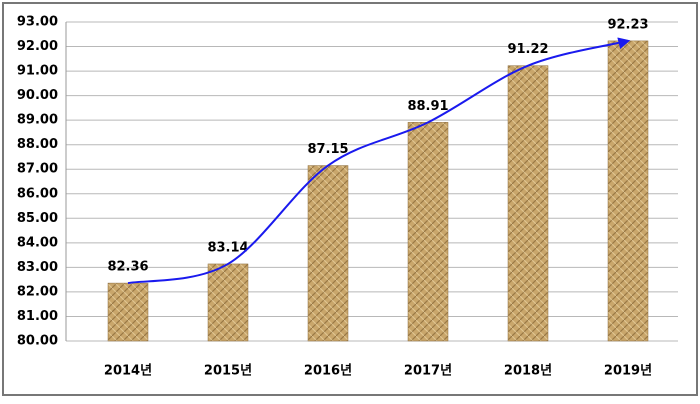 The height and width of the screenshot is (404, 700). What do you see at coordinates (37, 169) in the screenshot?
I see `y-tick-label: 87.00` at bounding box center [37, 169].